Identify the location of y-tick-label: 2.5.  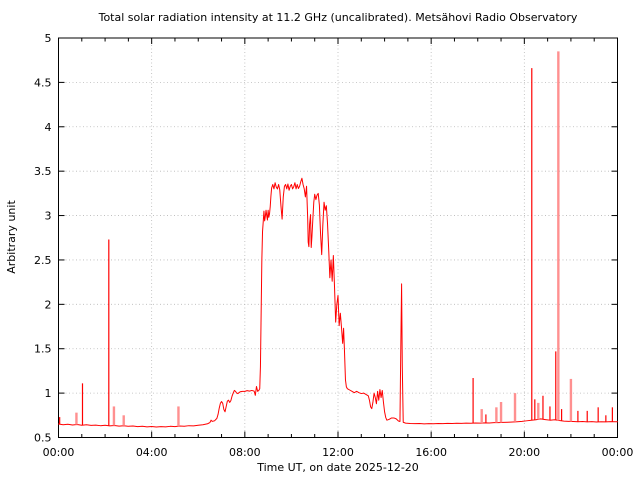
(43, 260).